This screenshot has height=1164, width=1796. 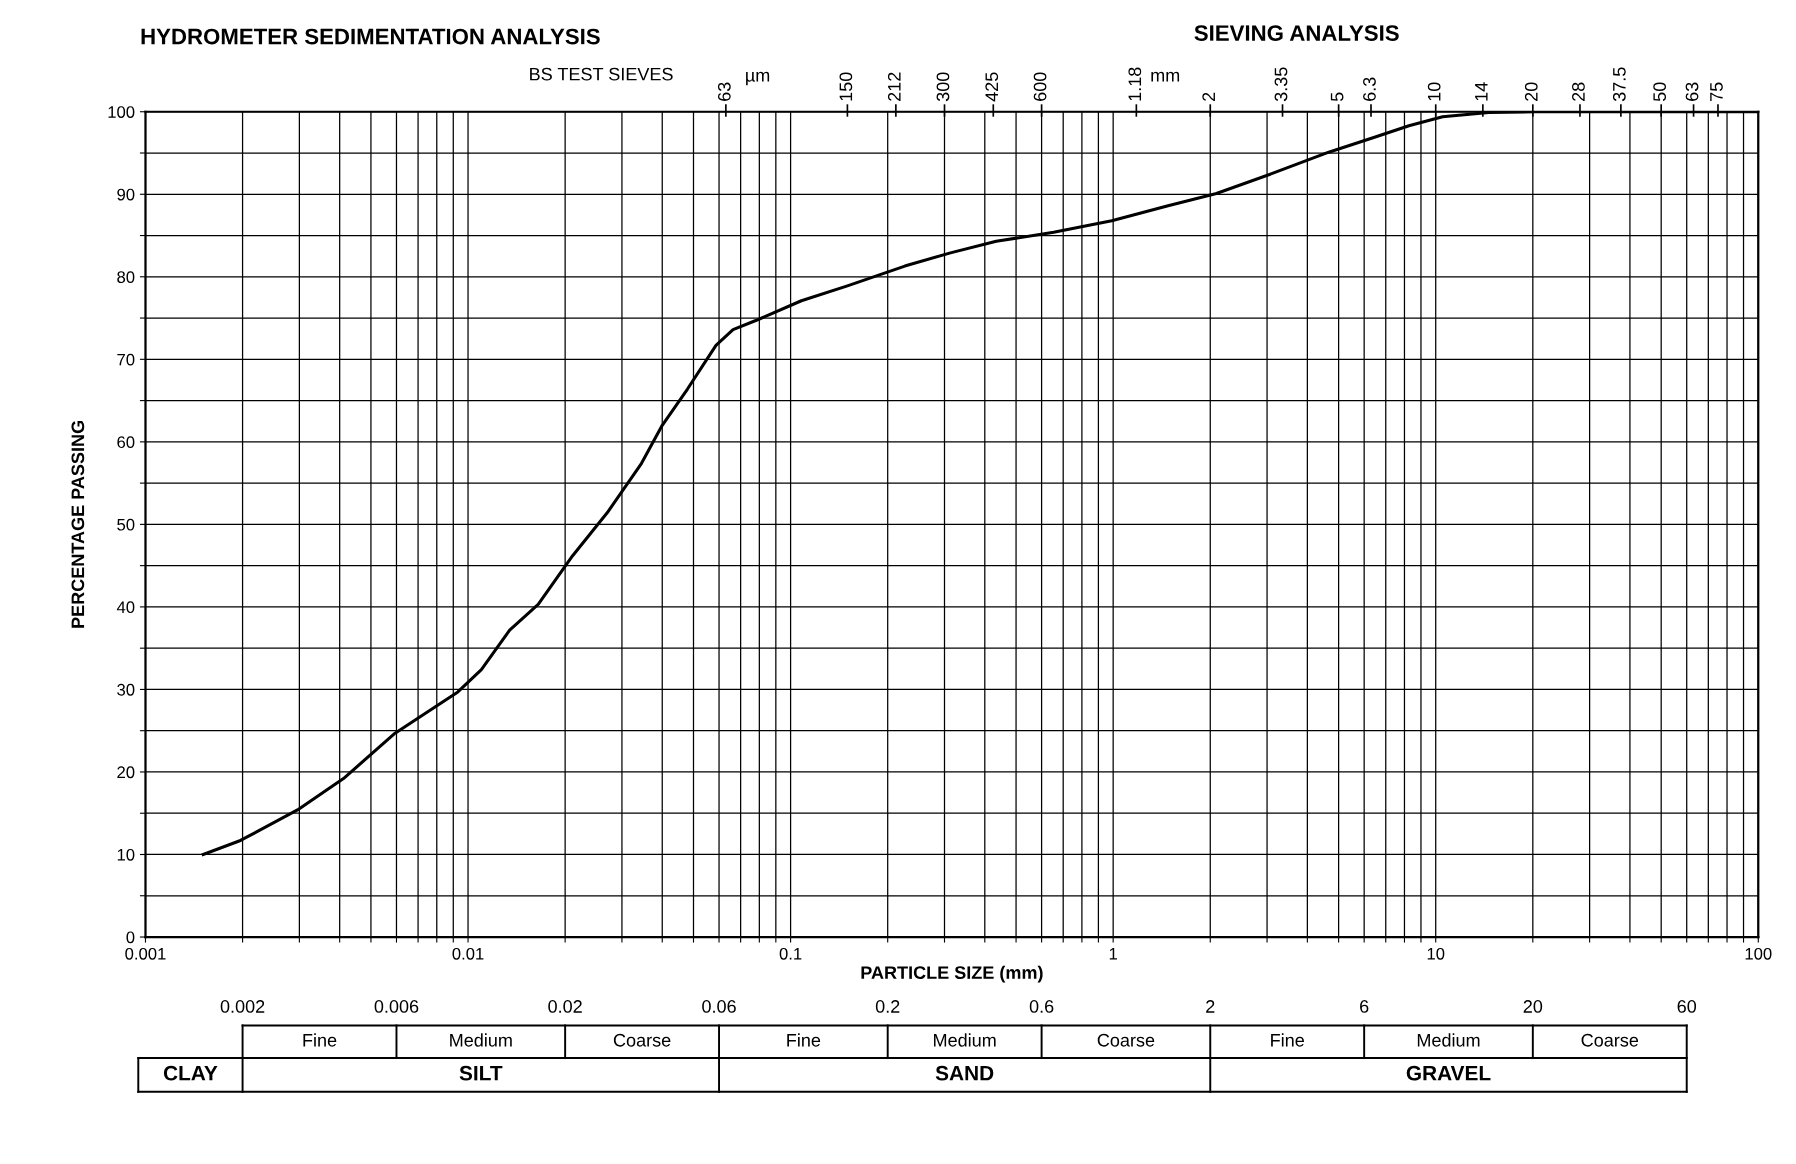 I want to click on y-tick-label: 80, so click(x=126, y=277).